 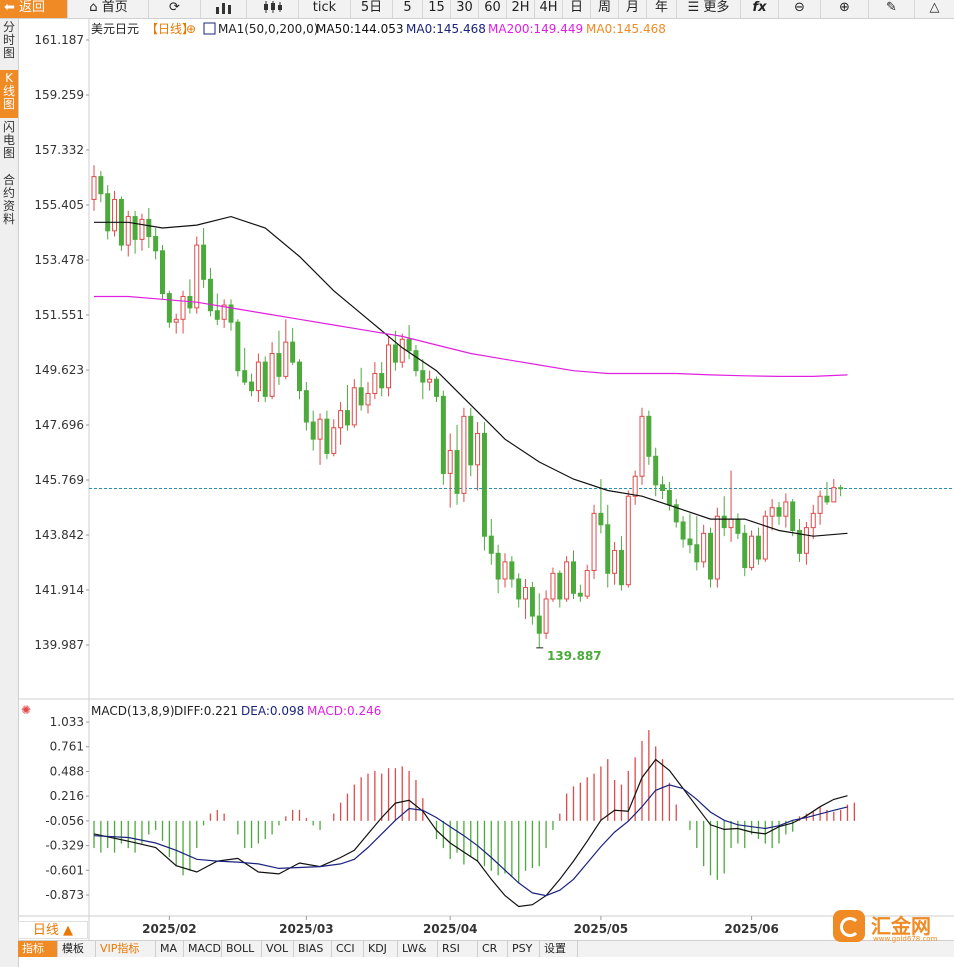 I want to click on tab-lw: LW&, so click(x=418, y=949).